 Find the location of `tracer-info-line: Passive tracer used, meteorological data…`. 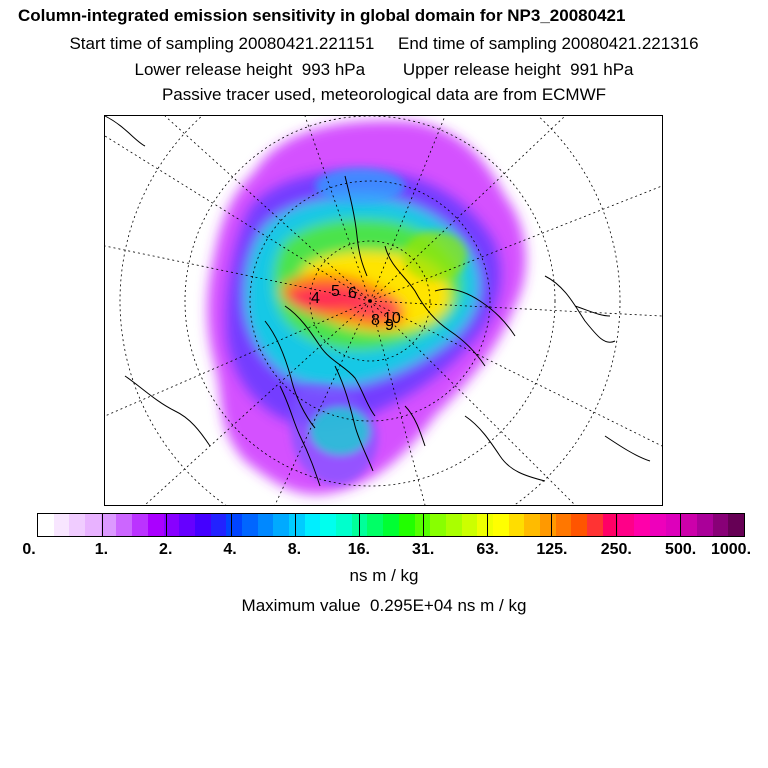

tracer-info-line: Passive tracer used, meteorological data… is located at coordinates (384, 94).